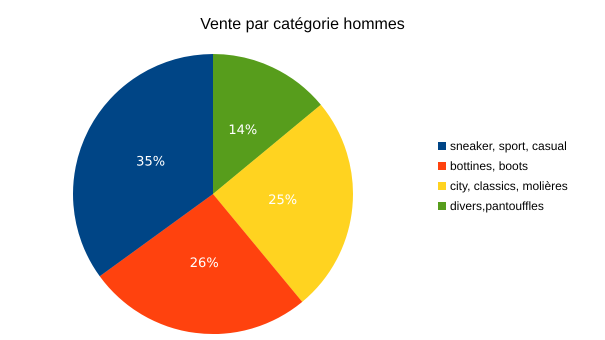  Describe the element at coordinates (508, 146) in the screenshot. I see `legend-label: sneaker, sport, casual` at that location.